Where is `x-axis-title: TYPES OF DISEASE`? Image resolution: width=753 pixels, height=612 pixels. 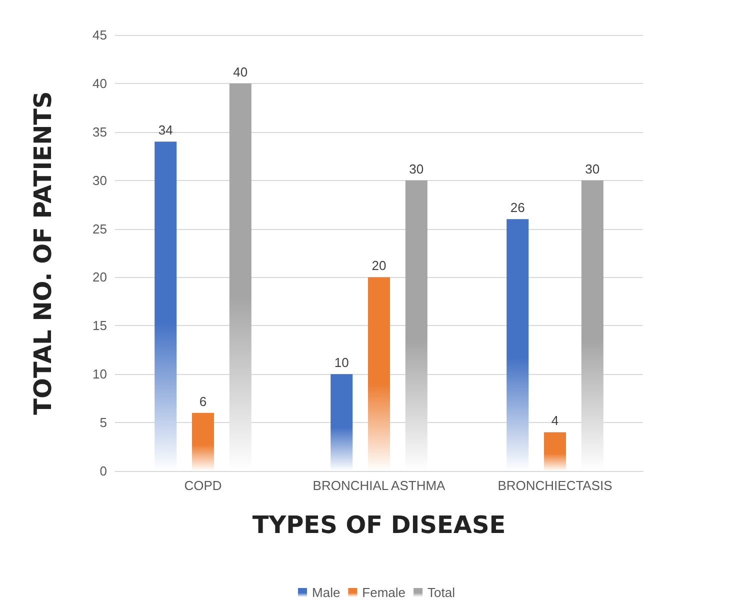 x-axis-title: TYPES OF DISEASE is located at coordinates (379, 525).